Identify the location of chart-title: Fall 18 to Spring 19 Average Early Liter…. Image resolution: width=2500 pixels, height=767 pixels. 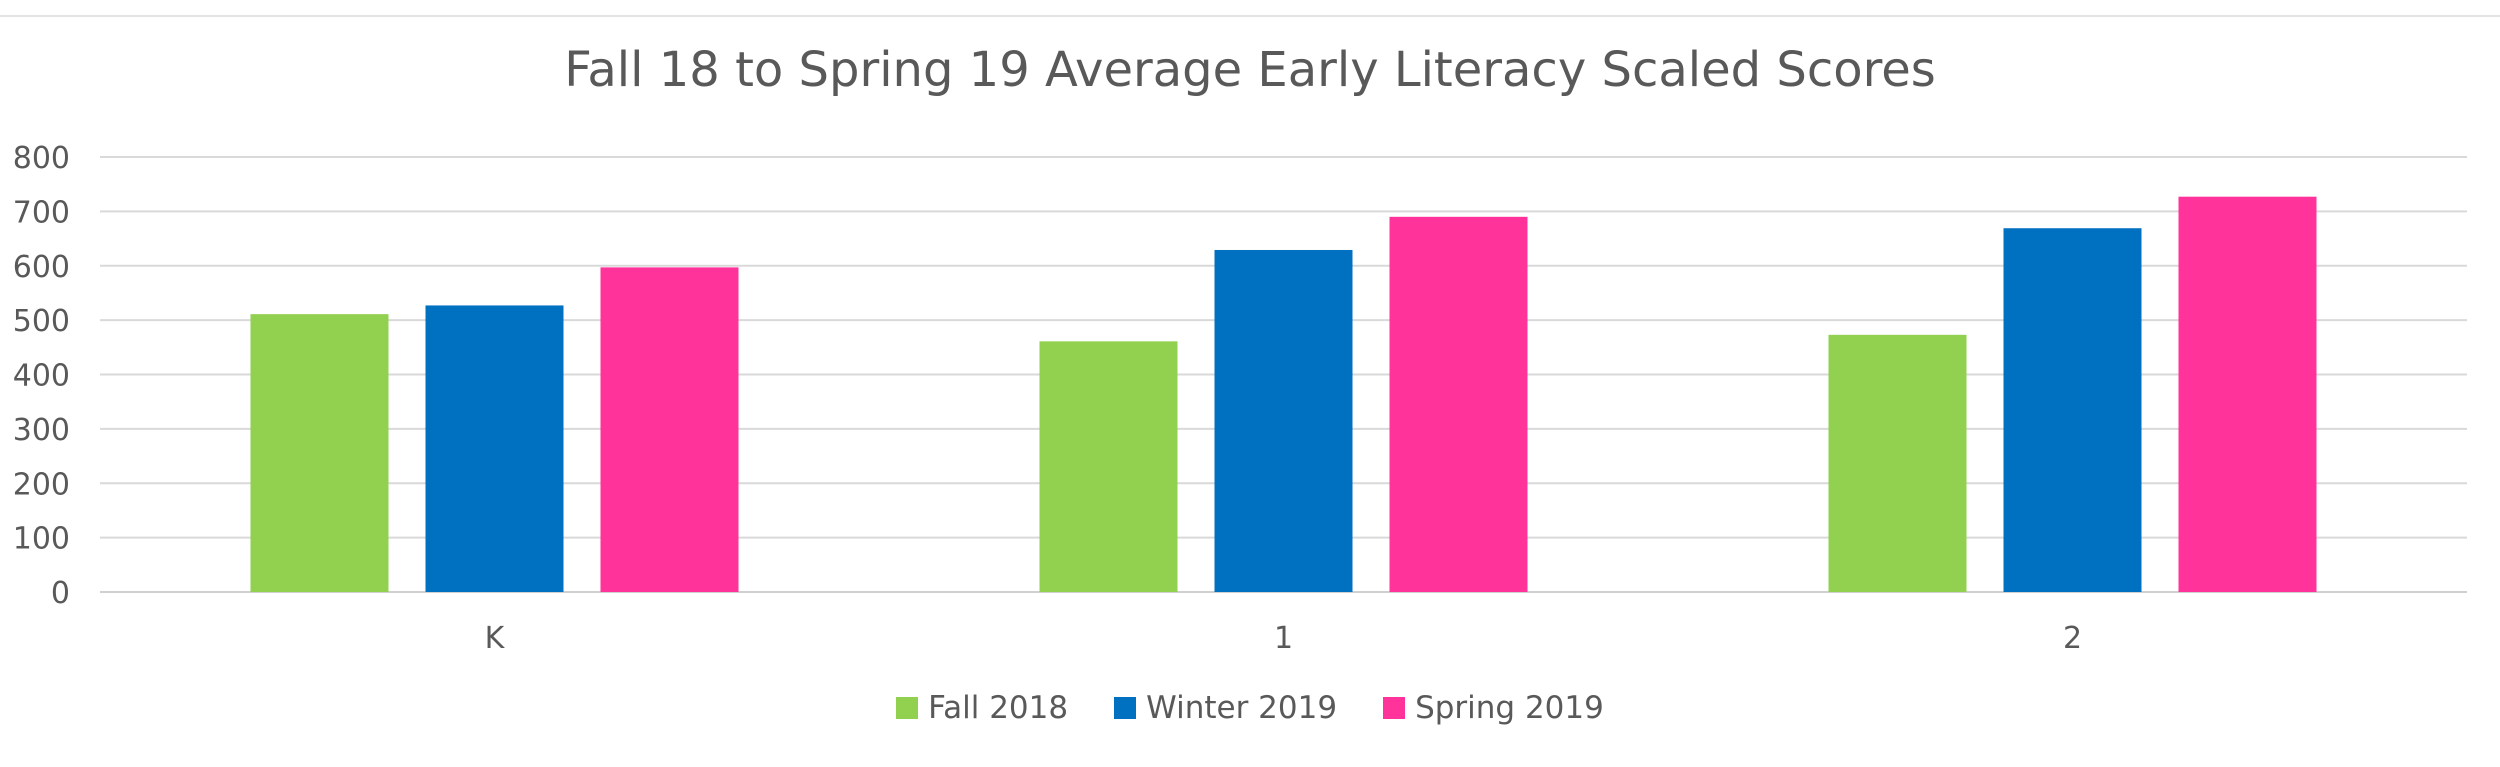
(1250, 70).